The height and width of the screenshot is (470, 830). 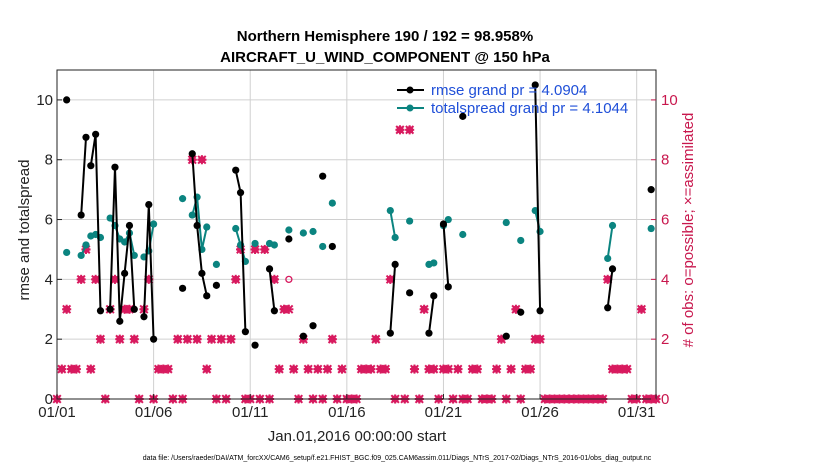 I want to click on legend-totalspread-marker, so click(x=410, y=108).